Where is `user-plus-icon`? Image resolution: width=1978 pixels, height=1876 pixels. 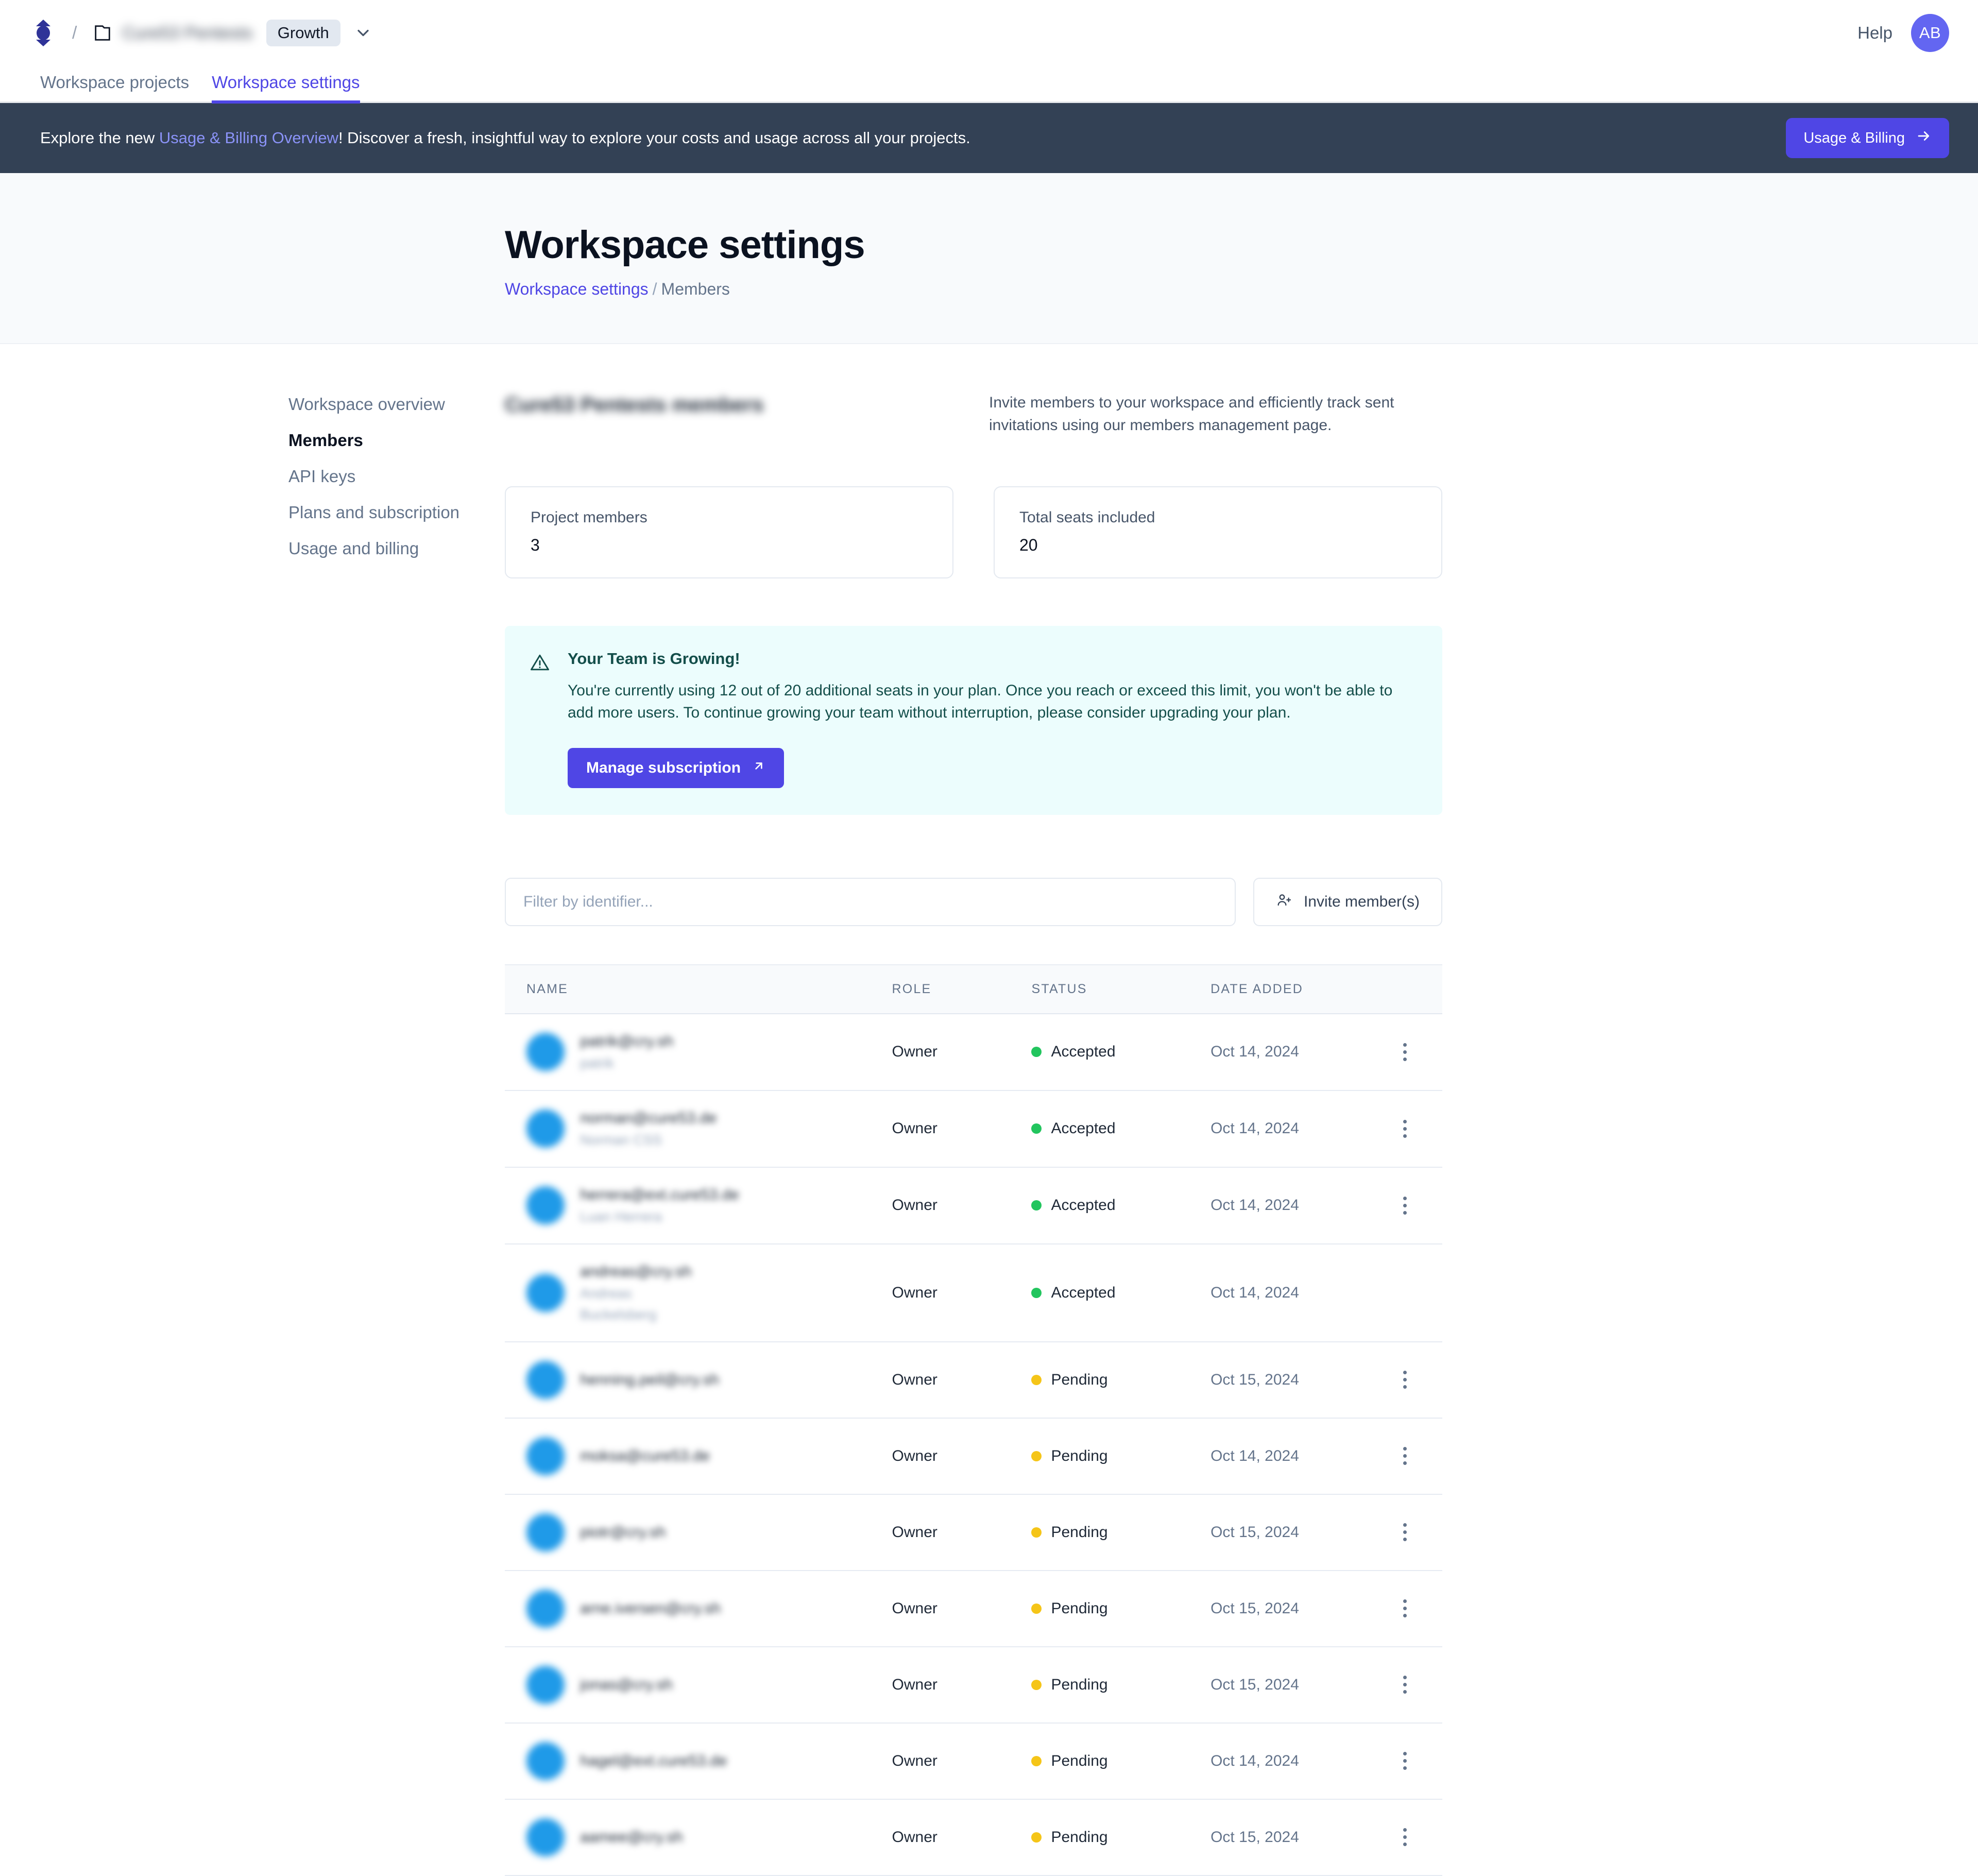 user-plus-icon is located at coordinates (1284, 902).